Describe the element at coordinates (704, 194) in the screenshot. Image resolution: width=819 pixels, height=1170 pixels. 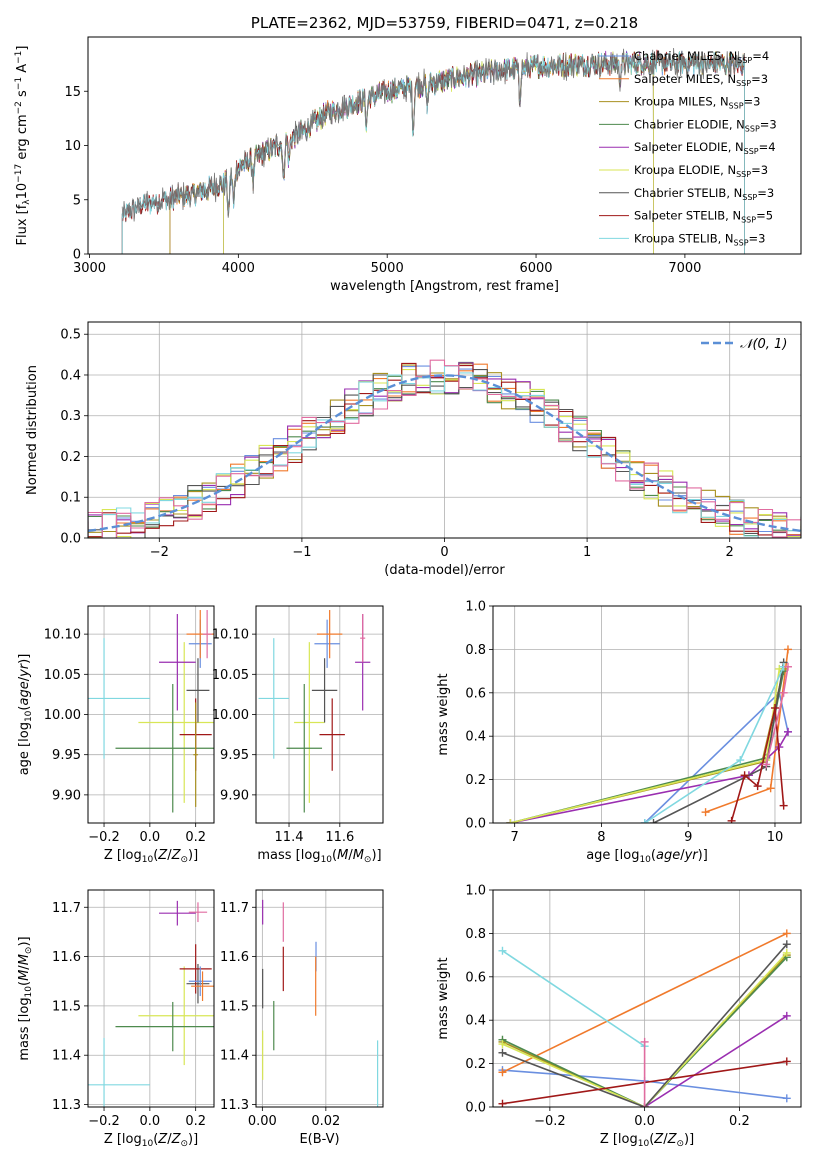
I see `legend-entry: Chabrier STELIB, NSSP=3` at that location.